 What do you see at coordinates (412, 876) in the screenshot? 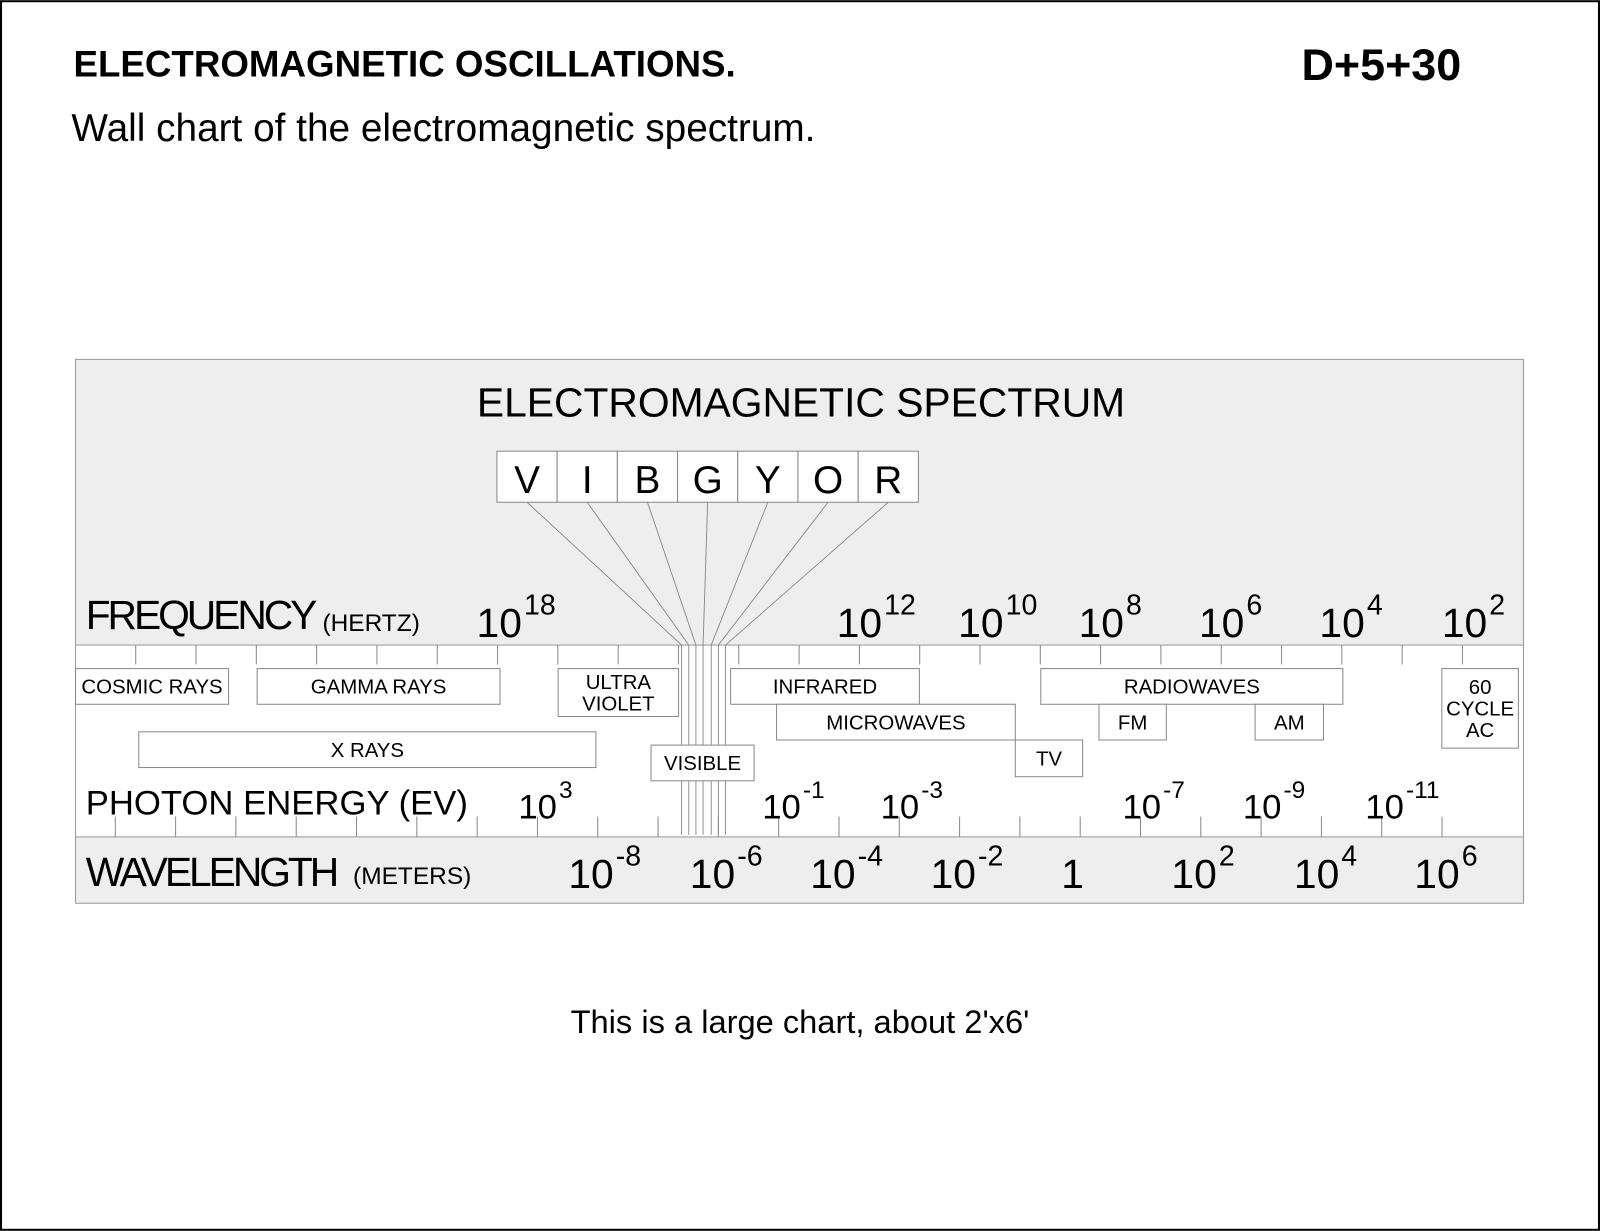
I see `wavelength-unit: (METERS)` at bounding box center [412, 876].